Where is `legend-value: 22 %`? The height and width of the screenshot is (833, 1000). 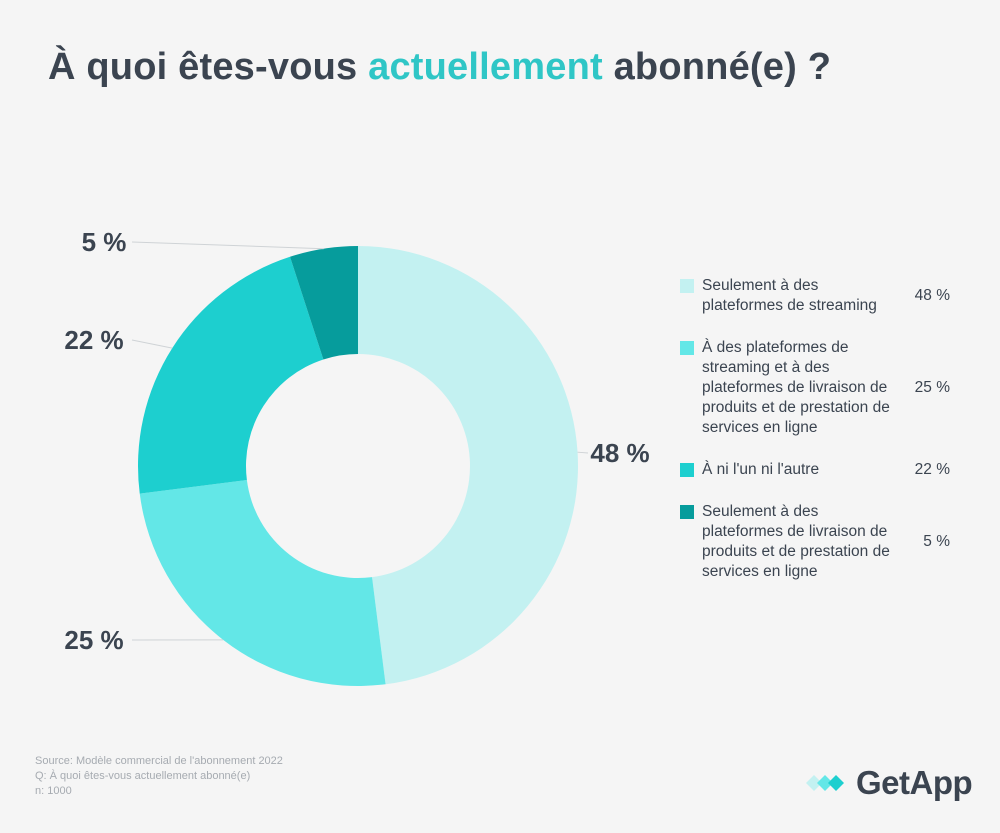
legend-value: 22 % is located at coordinates (932, 469).